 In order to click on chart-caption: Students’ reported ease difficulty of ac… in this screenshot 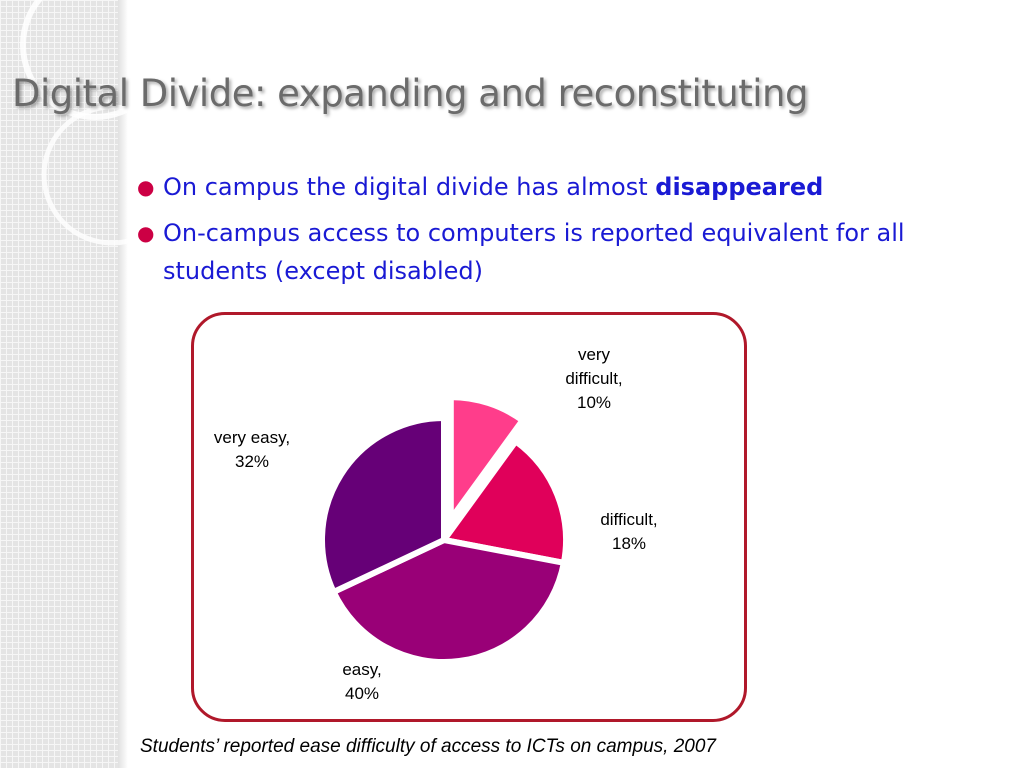, I will do `click(428, 747)`.